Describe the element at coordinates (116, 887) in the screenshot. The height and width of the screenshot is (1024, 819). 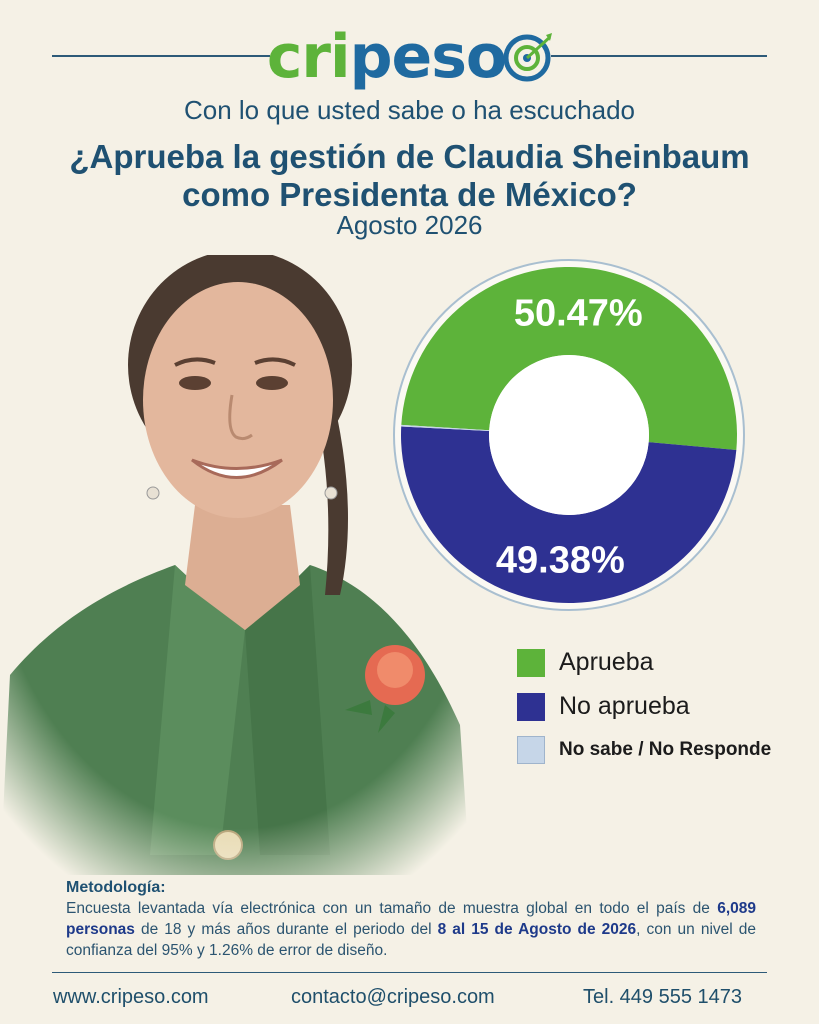
I see `methodology-title: Metodología:` at that location.